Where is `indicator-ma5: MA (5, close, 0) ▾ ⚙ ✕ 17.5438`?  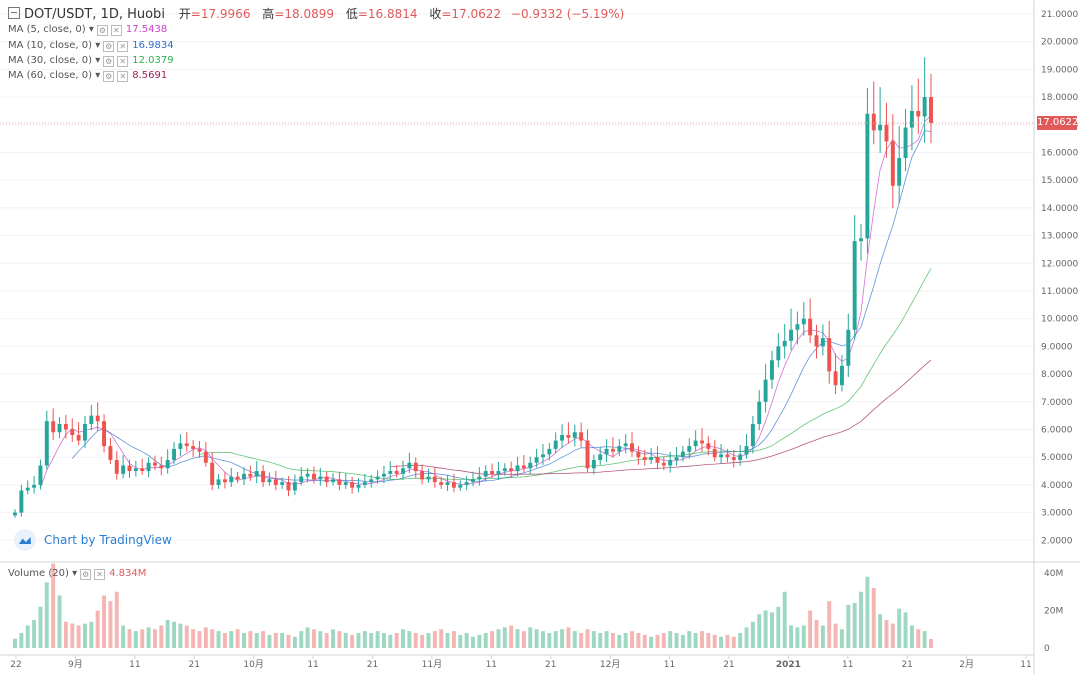 indicator-ma5: MA (5, close, 0) ▾ ⚙ ✕ 17.5438 is located at coordinates (88, 30).